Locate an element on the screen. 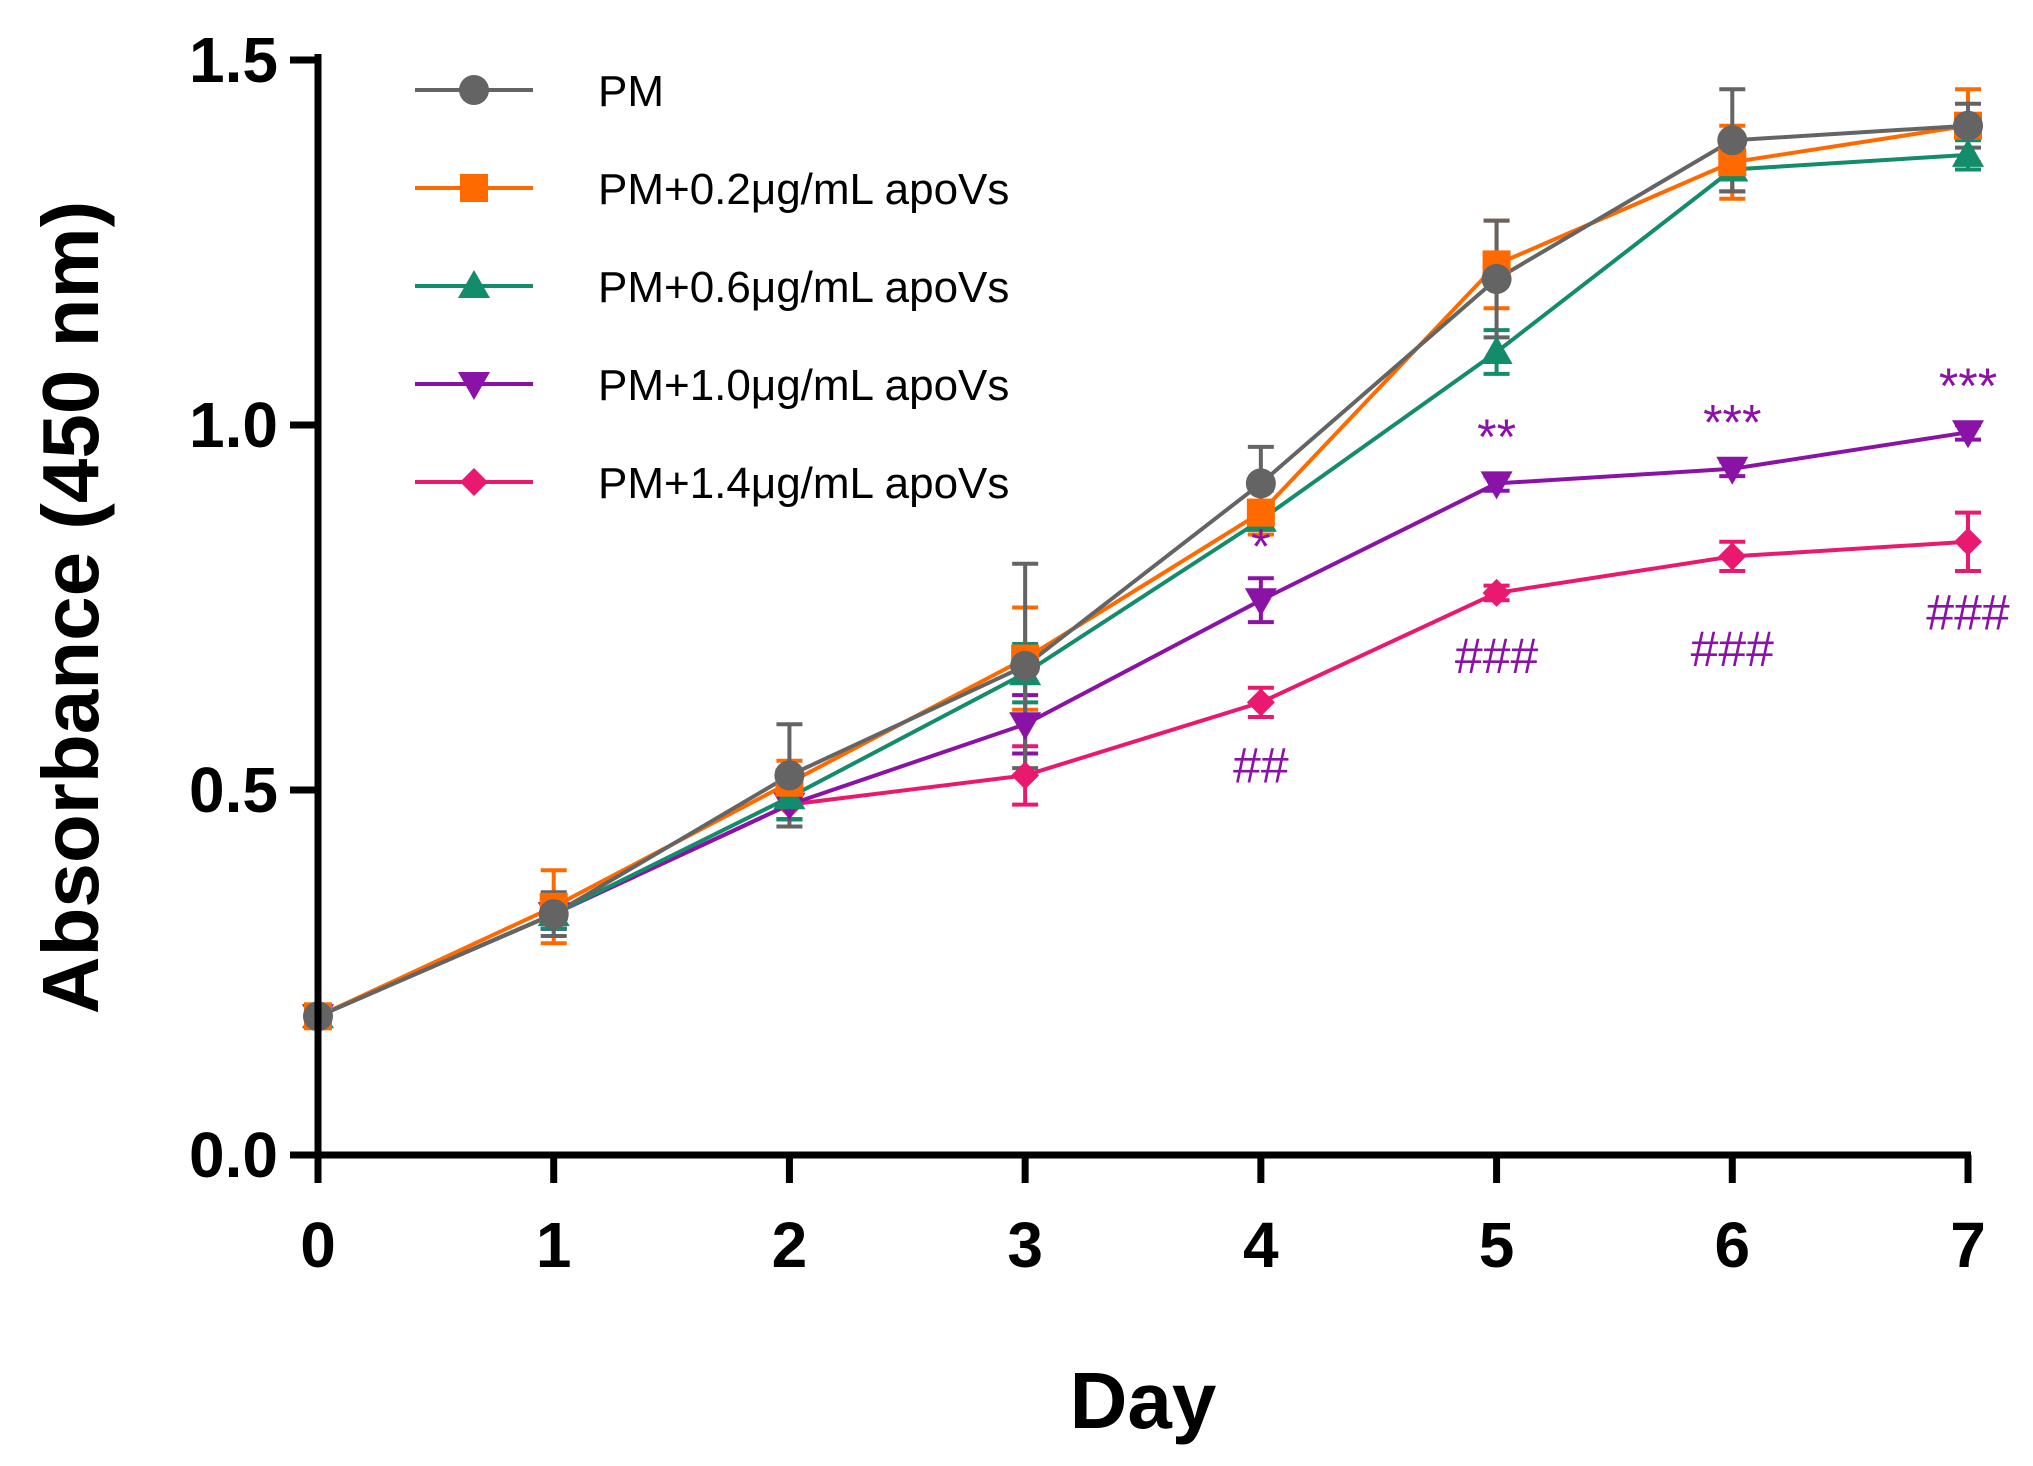 This screenshot has width=2033, height=1466. significance-annotation: ** is located at coordinates (1496, 437).